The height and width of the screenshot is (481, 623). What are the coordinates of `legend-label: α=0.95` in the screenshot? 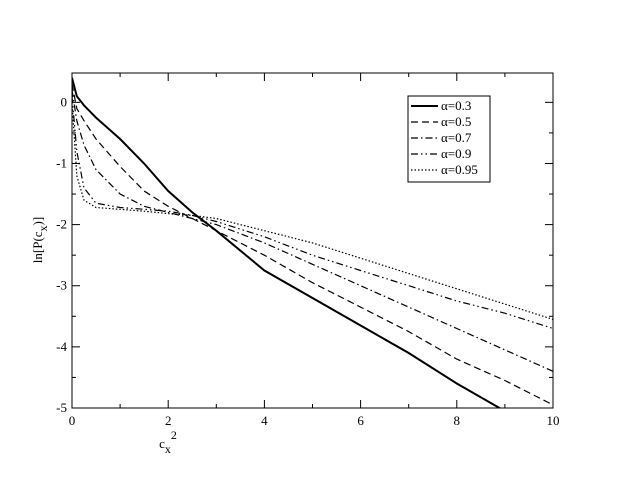 It's located at (459, 169).